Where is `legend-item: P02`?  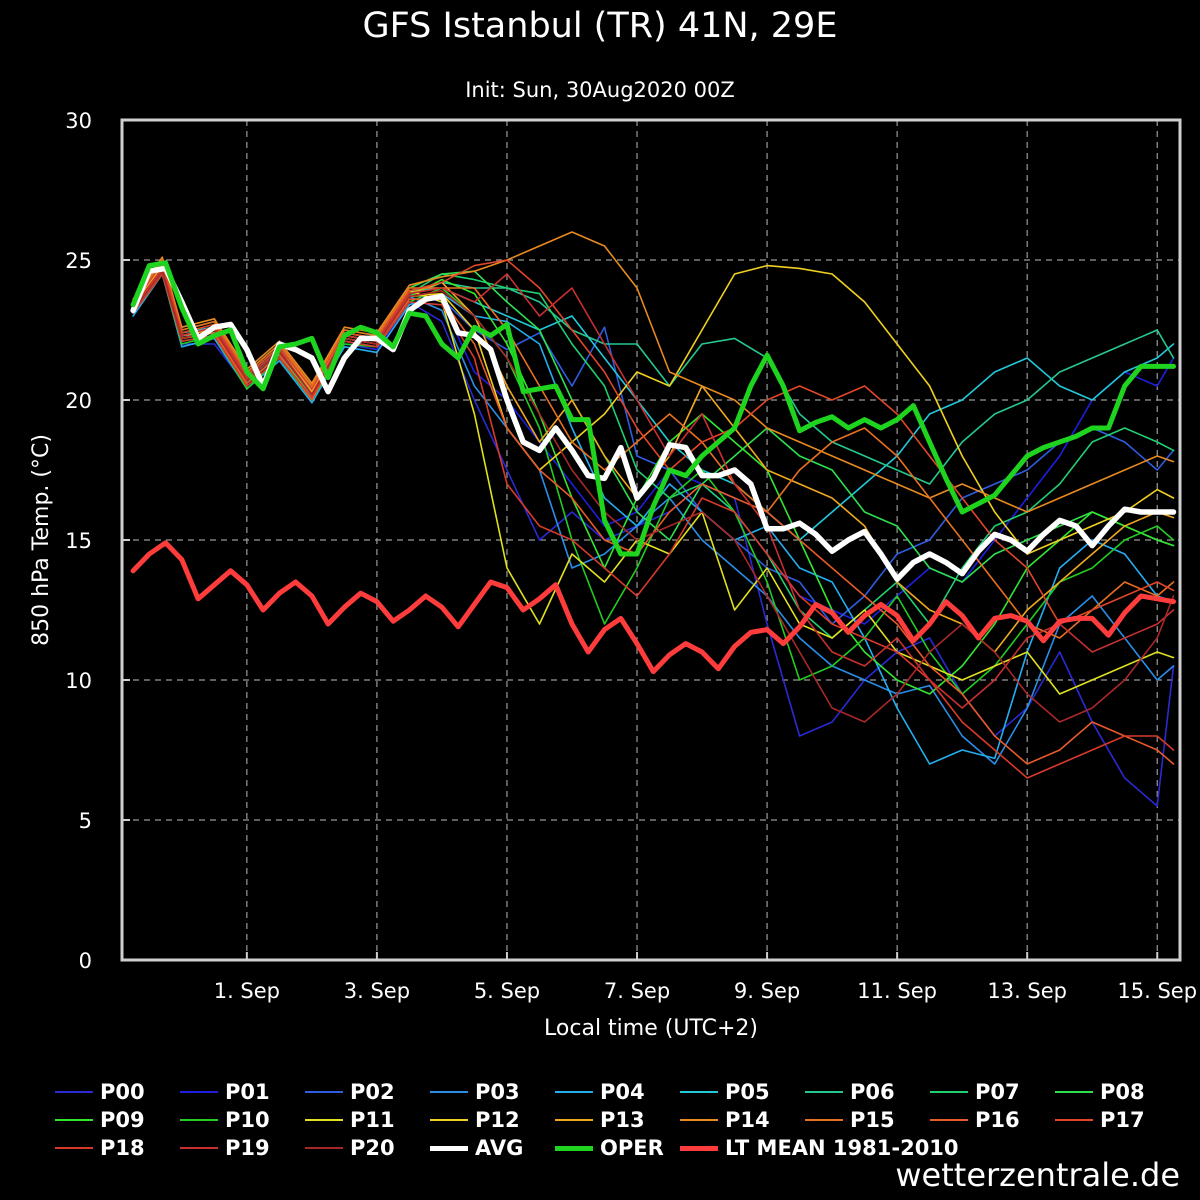 legend-item: P02 is located at coordinates (350, 1092).